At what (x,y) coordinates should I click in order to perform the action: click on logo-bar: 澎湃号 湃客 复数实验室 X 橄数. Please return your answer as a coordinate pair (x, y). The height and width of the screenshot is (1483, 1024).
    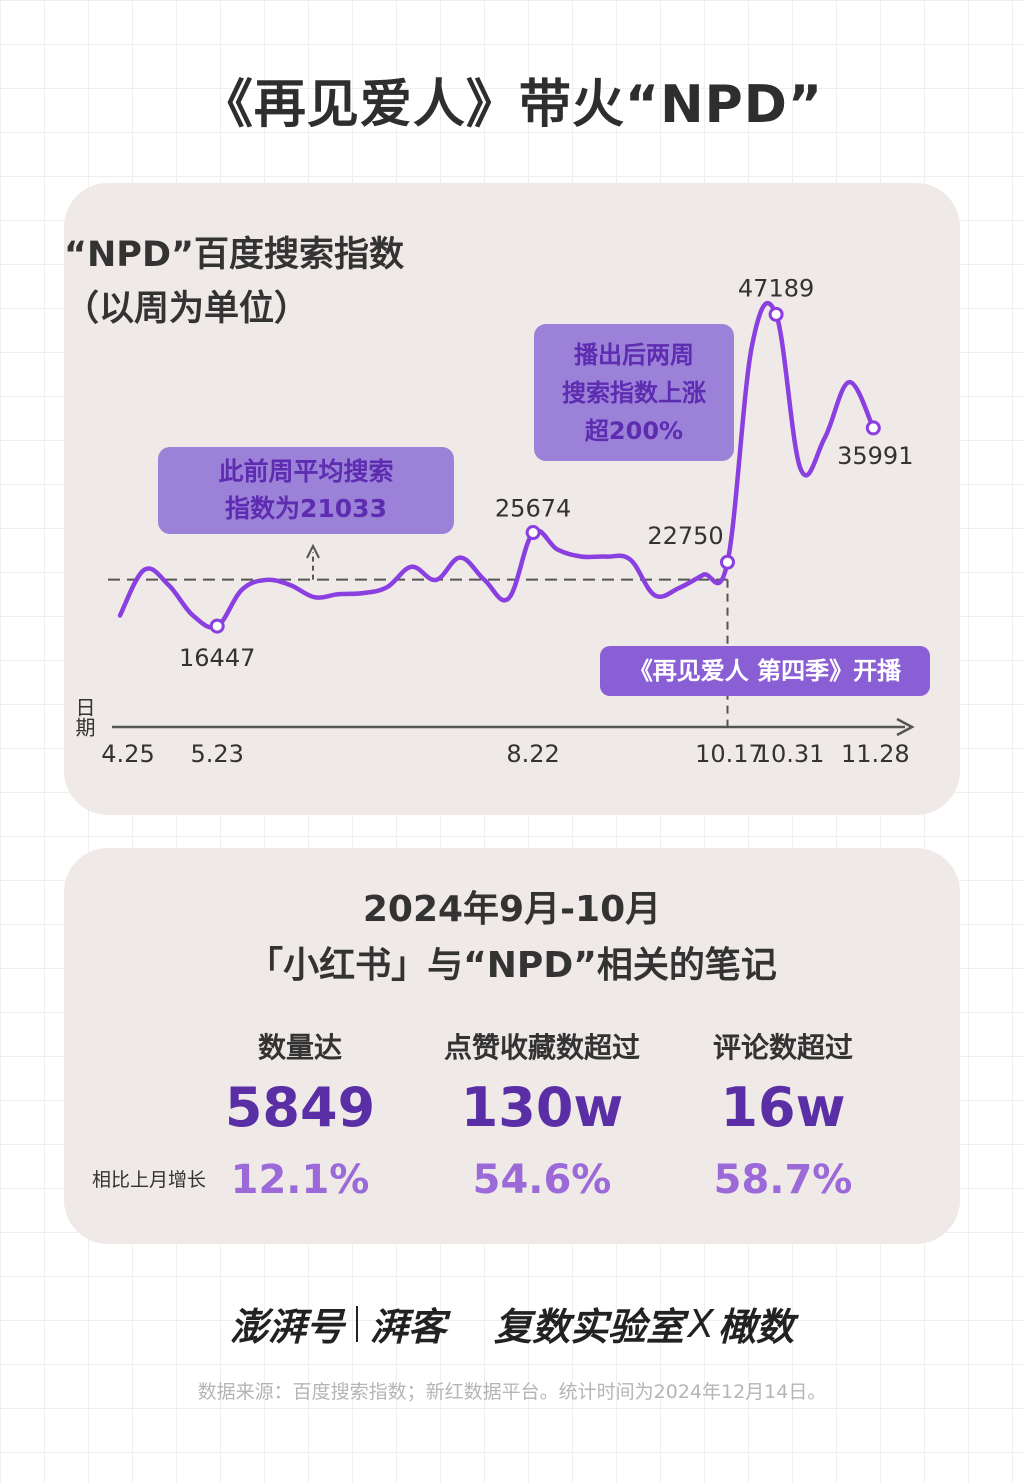
    Looking at the image, I should click on (512, 1323).